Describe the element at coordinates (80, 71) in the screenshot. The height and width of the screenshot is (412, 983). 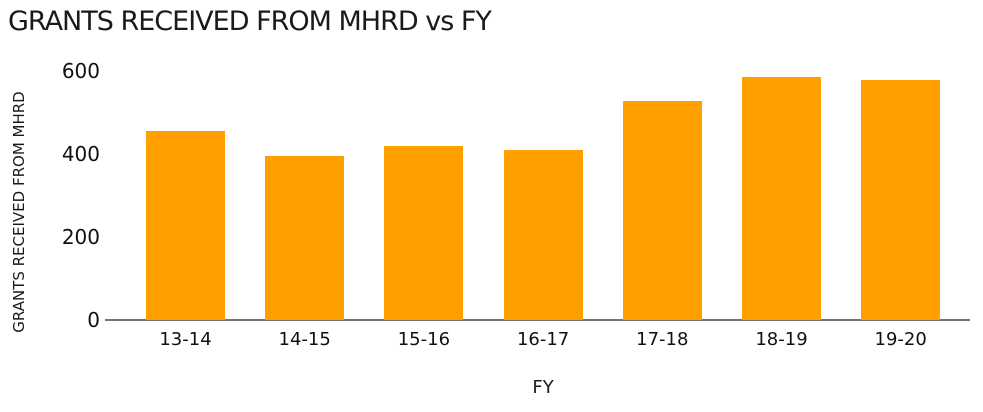
I see `y-tick-label: 600` at that location.